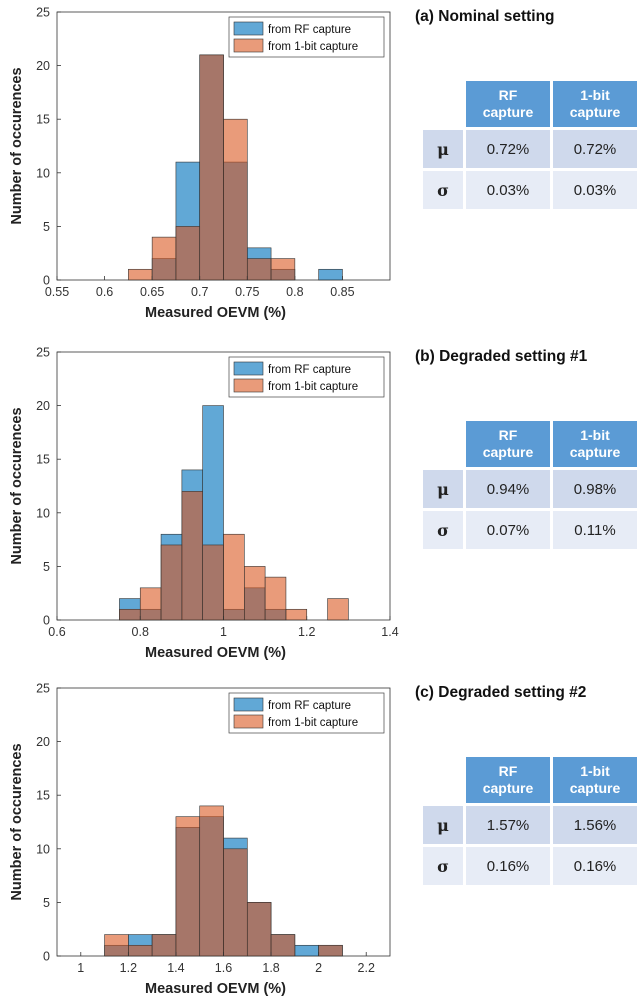 This screenshot has height=1006, width=643. I want to click on sigma-1bit-value: 0.16%, so click(595, 866).